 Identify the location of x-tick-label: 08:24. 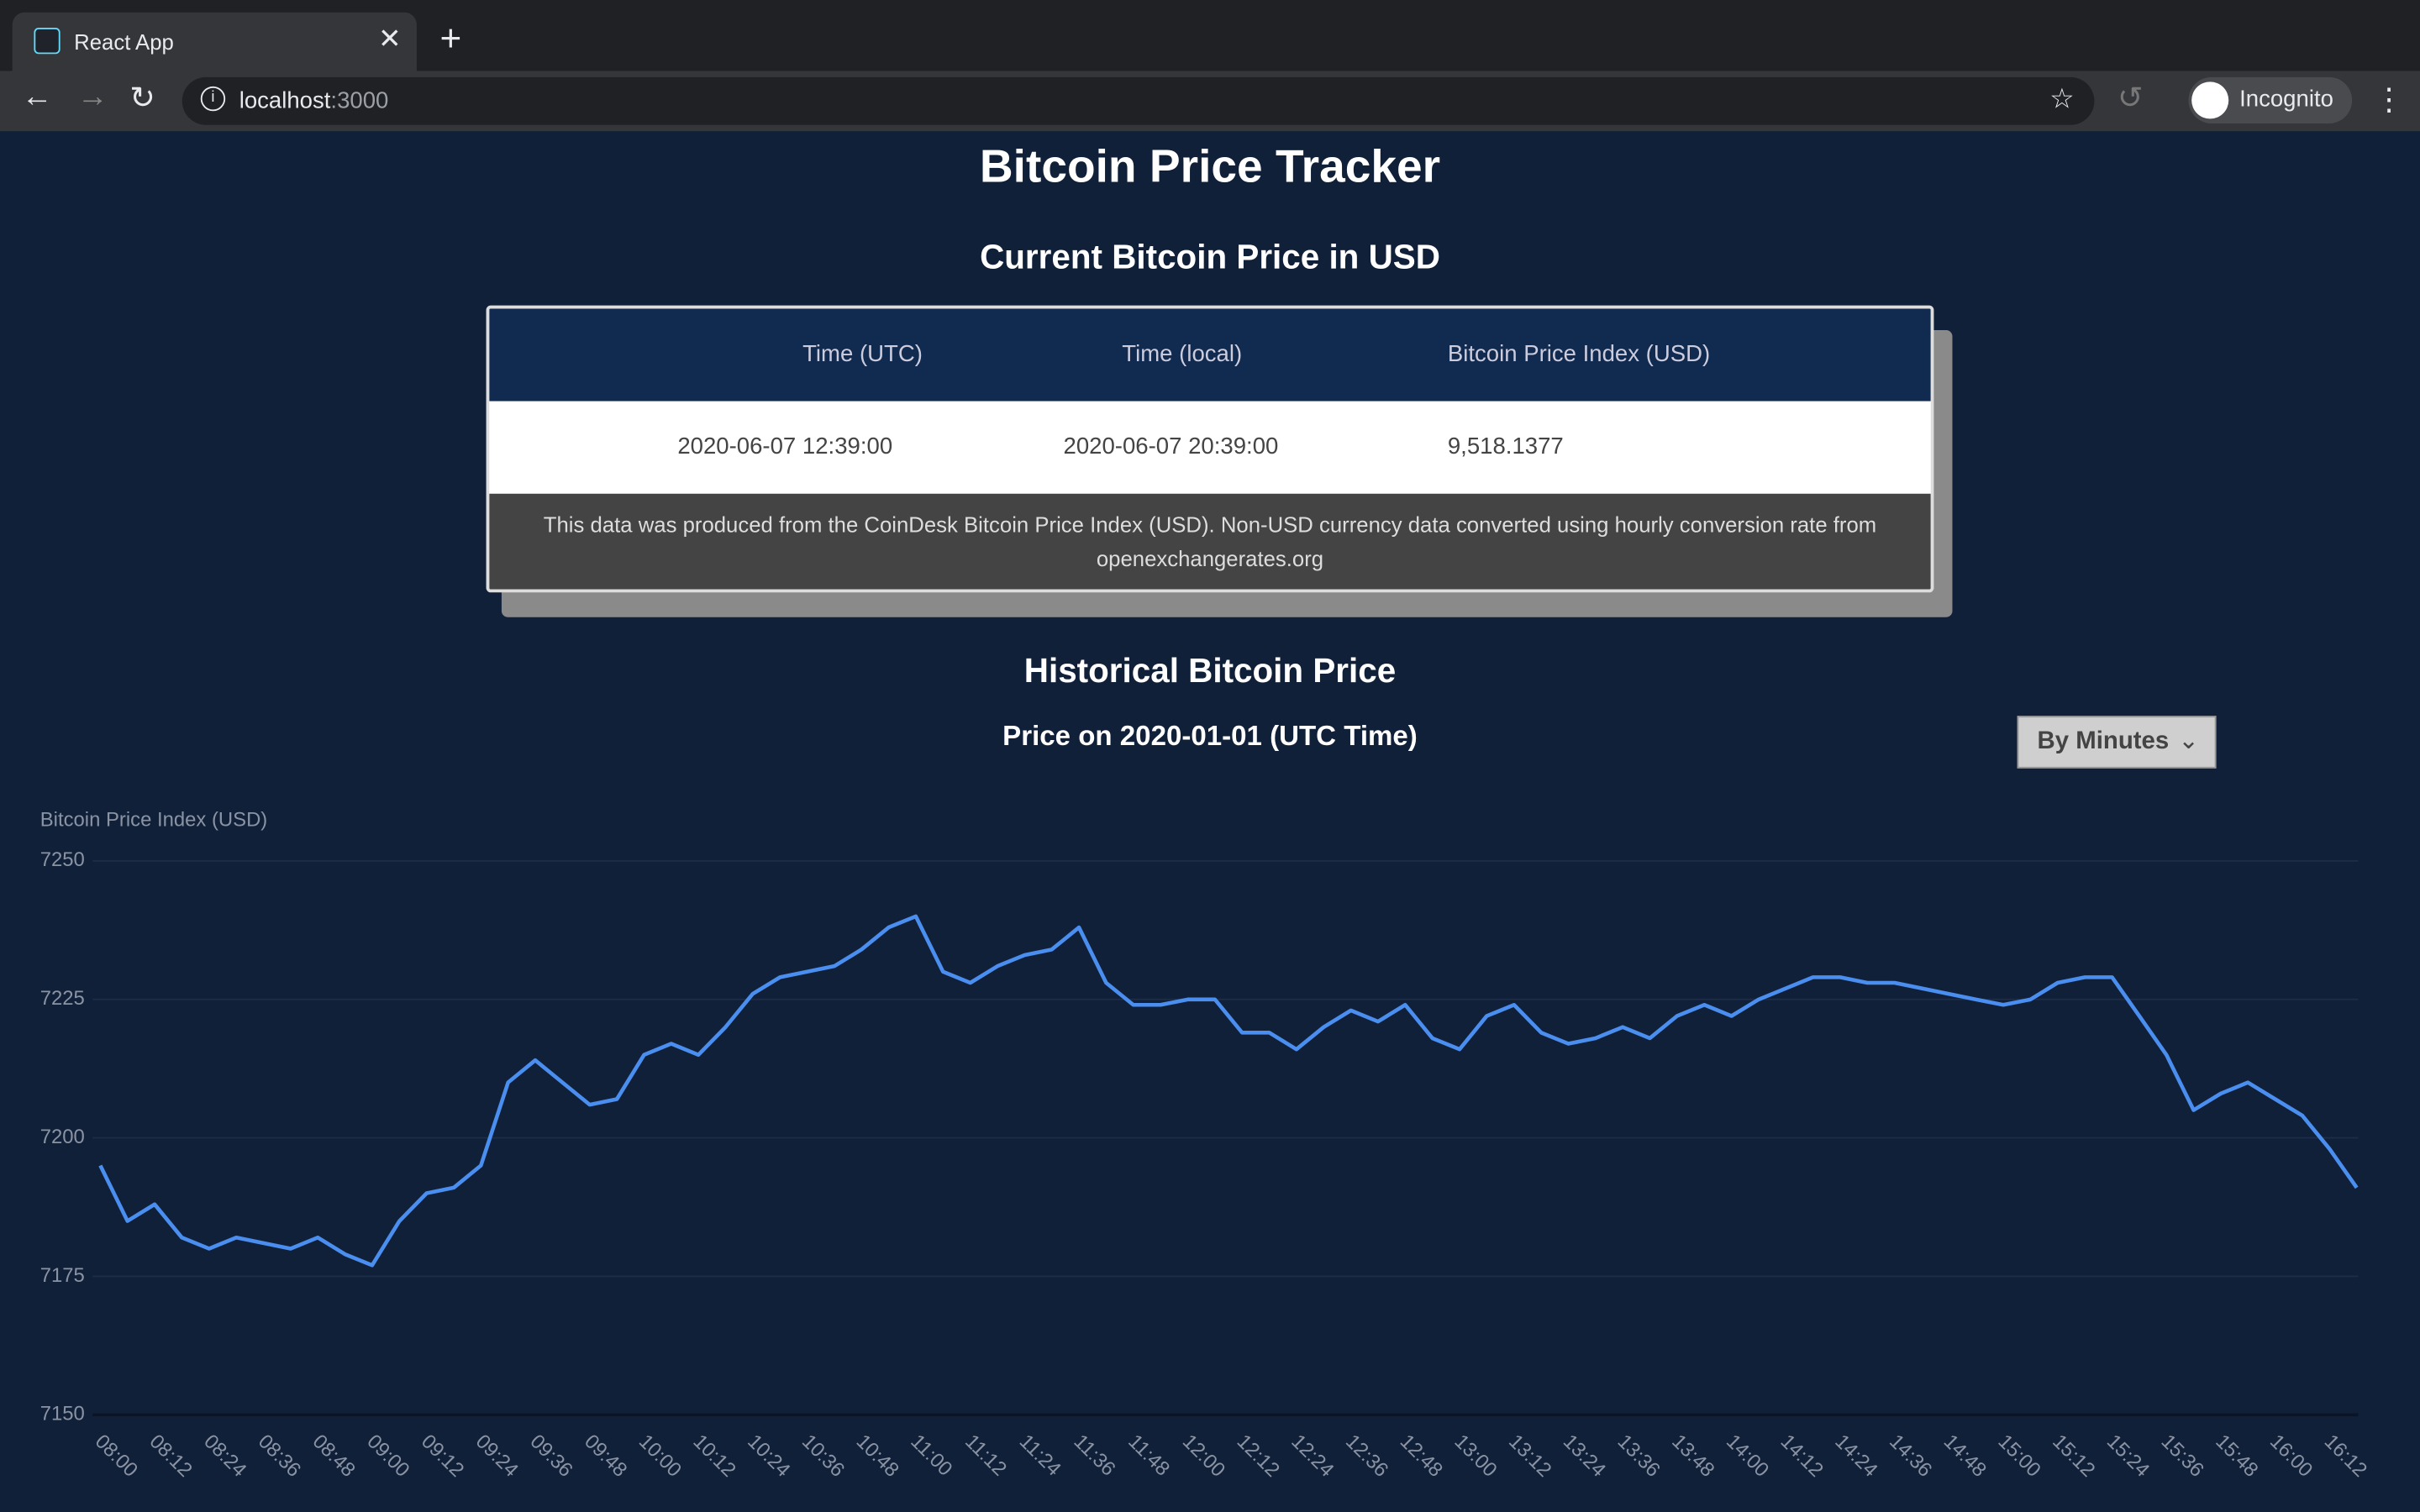
(225, 1455).